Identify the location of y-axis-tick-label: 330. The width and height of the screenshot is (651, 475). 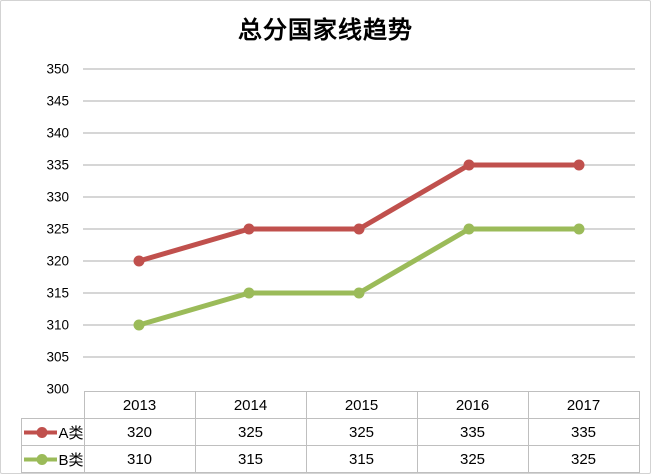
(57, 197).